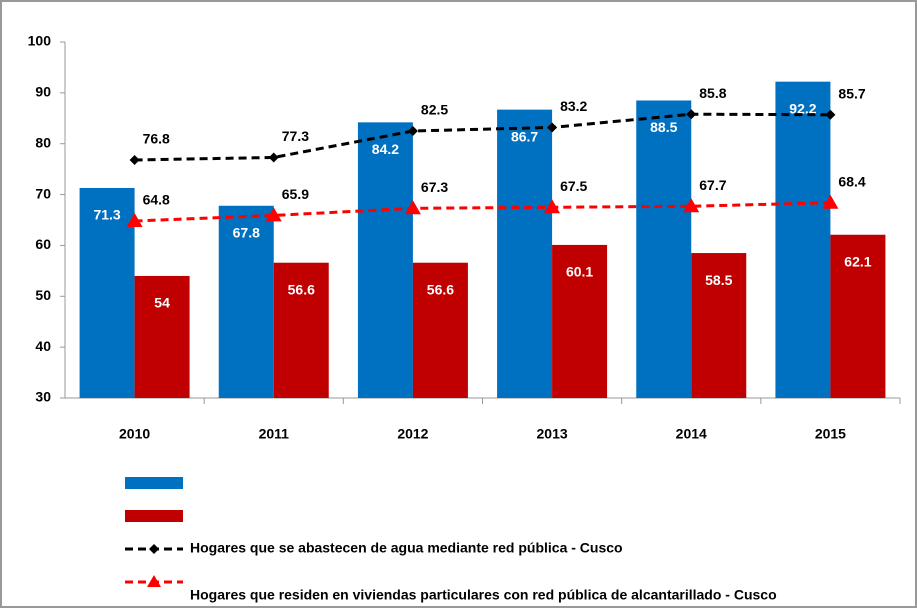 The width and height of the screenshot is (917, 608). I want to click on data-label: 67.5, so click(573, 186).